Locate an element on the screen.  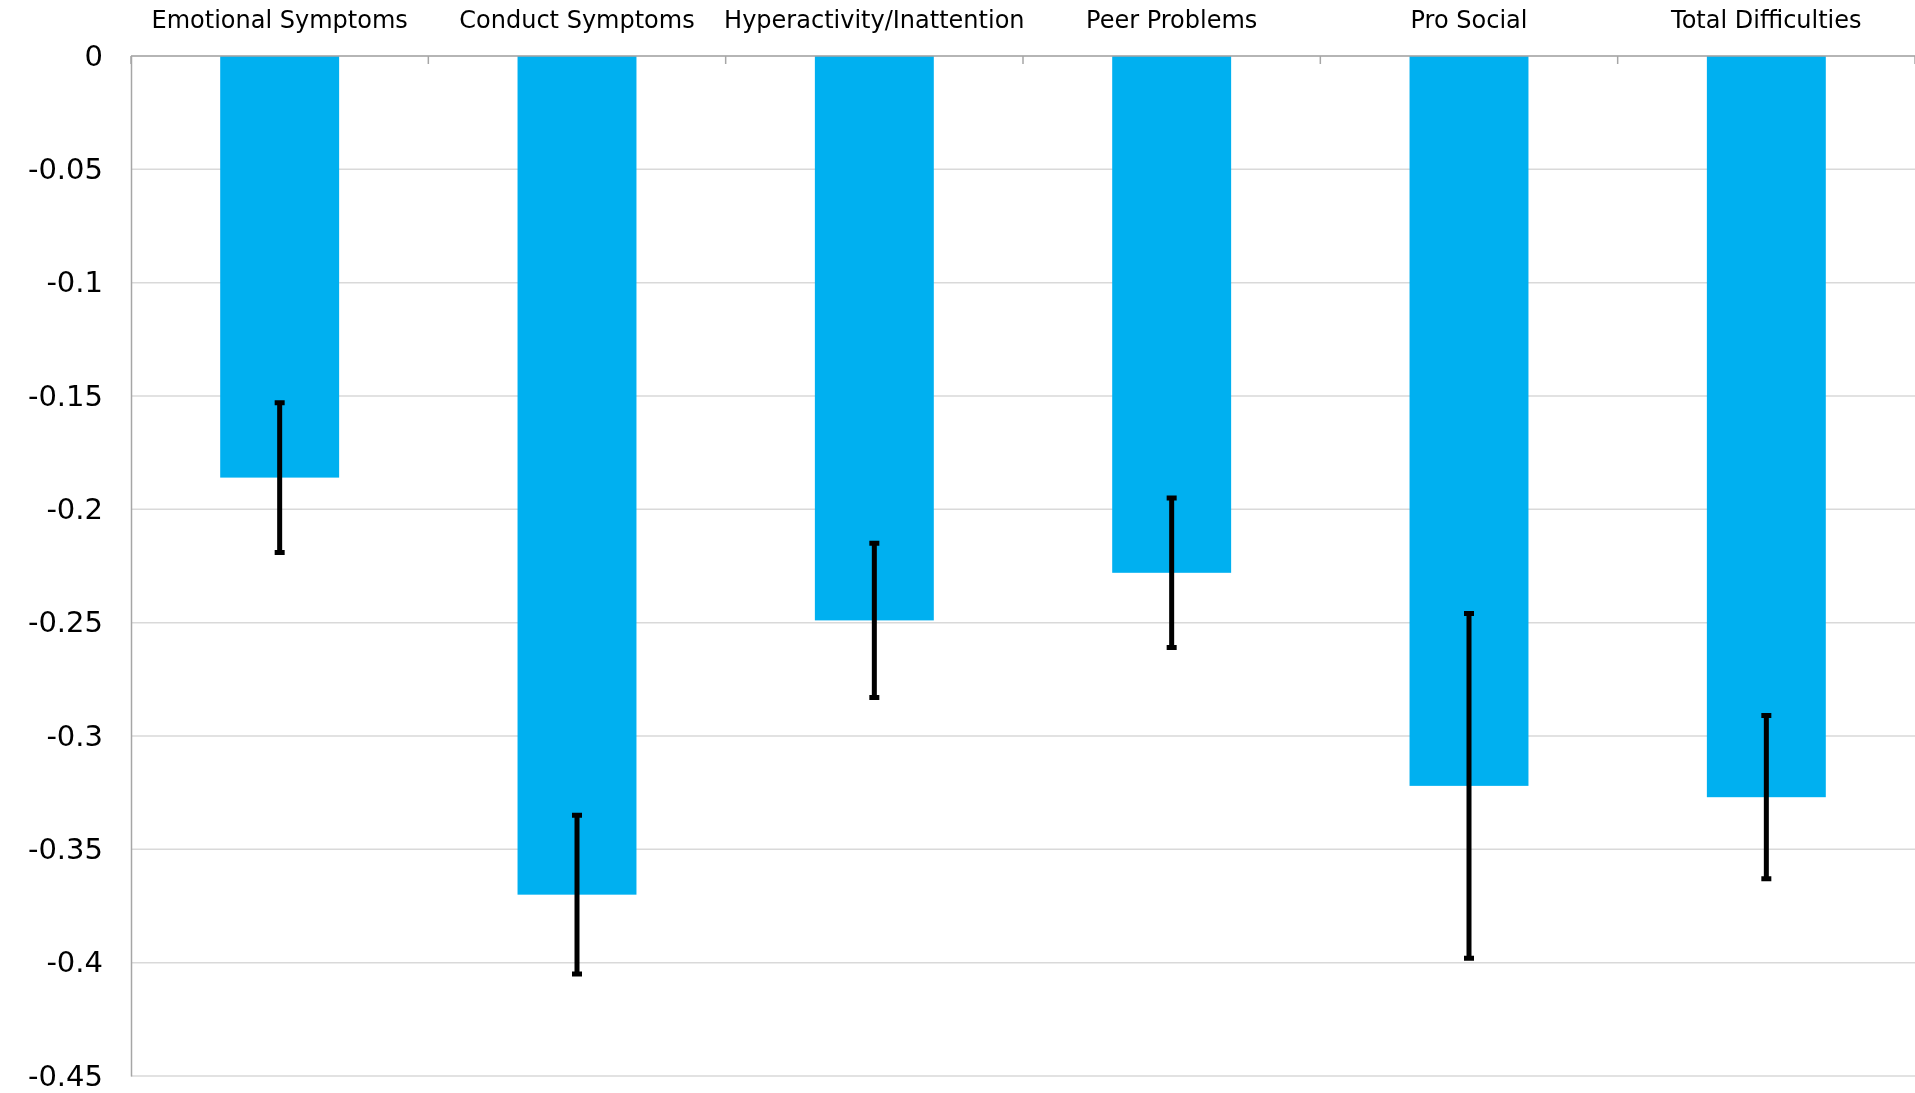
x-tick-label: Conduct Symptoms is located at coordinates (577, 20).